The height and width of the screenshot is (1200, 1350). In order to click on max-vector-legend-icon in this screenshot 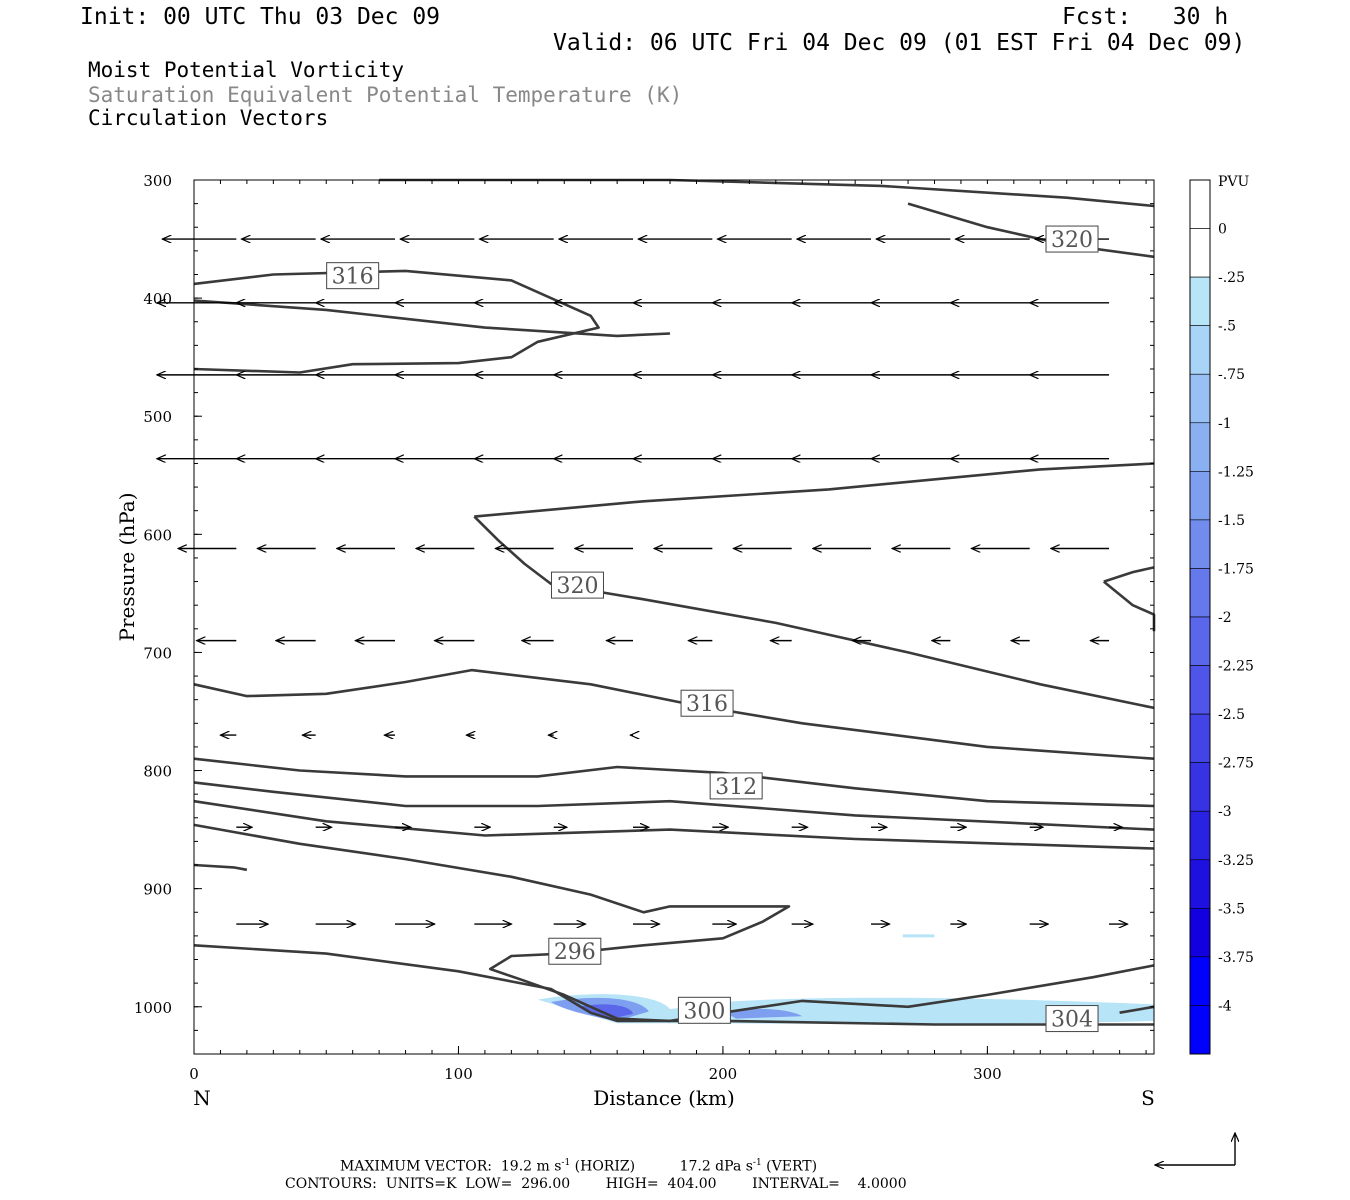, I will do `click(1195, 1149)`.